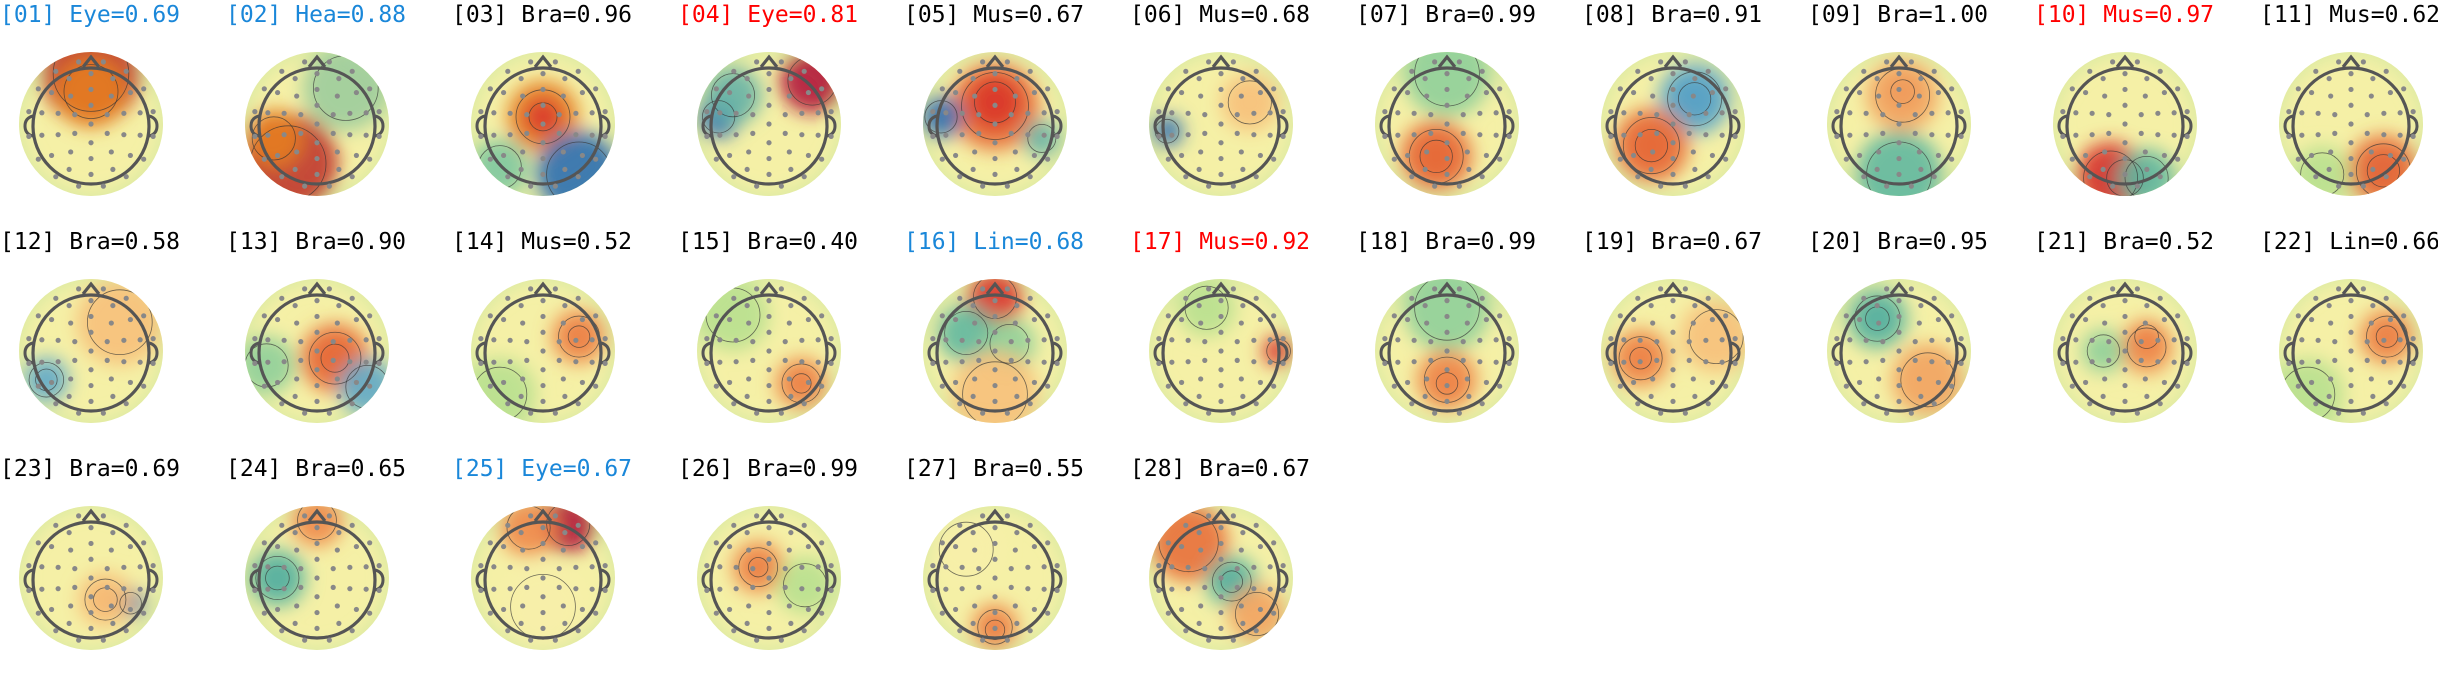 The image size is (2438, 679). Describe the element at coordinates (316, 15) in the screenshot. I see `component-label: [02] Hea=0.88` at that location.